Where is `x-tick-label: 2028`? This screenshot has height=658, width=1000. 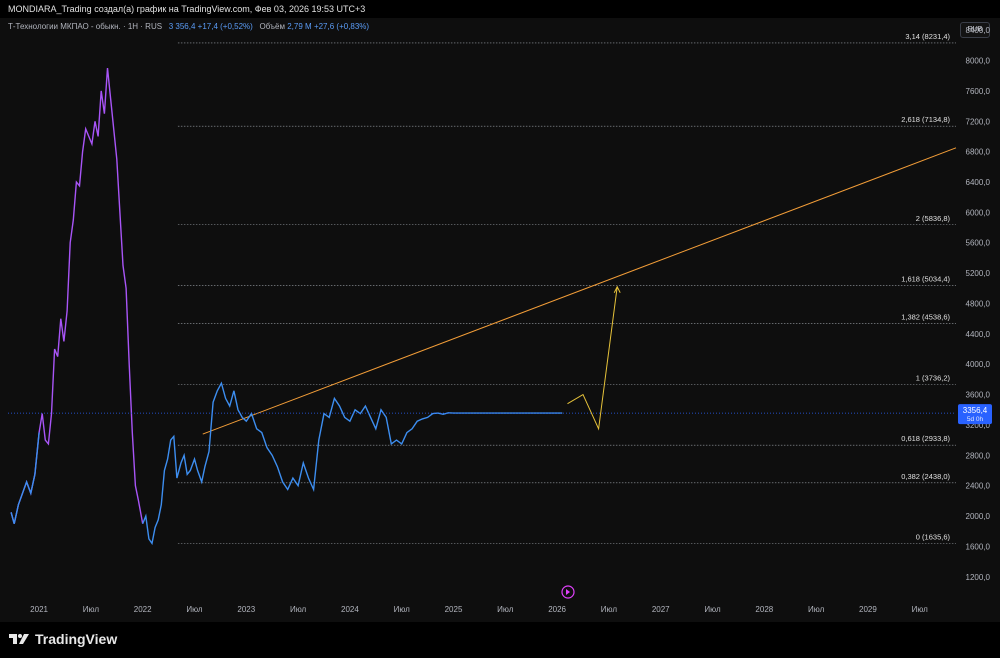
x-tick-label: 2028 is located at coordinates (764, 609).